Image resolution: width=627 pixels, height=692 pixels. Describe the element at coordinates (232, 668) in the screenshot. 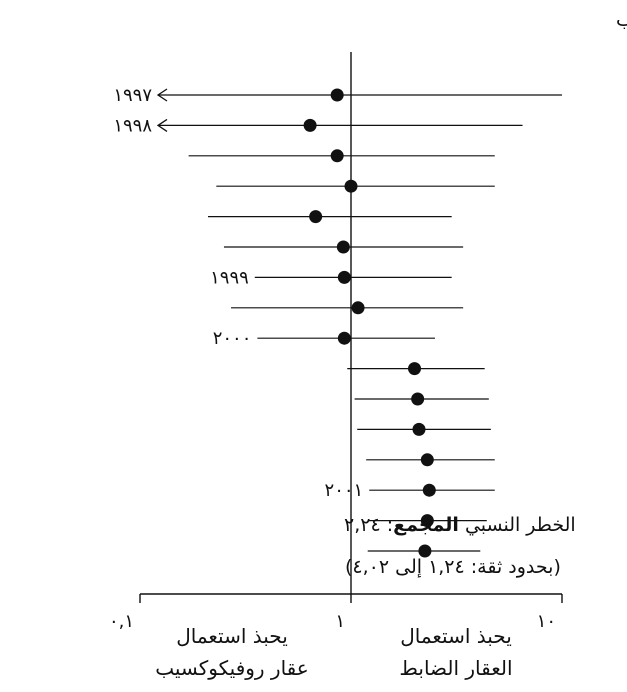

I see `favors-left-line-2: عقار روفيكوكسيب` at that location.